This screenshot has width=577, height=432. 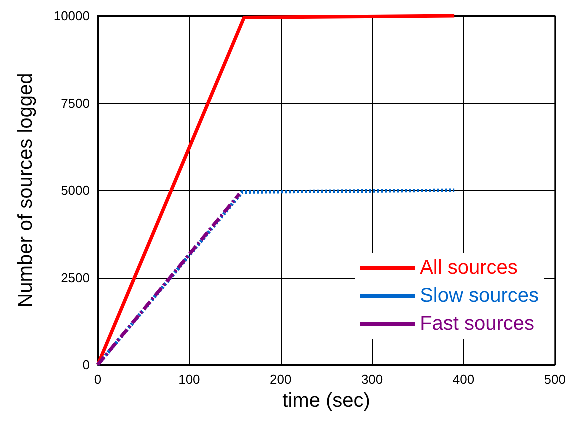 I want to click on y-tick-label: 2500, so click(x=75, y=278).